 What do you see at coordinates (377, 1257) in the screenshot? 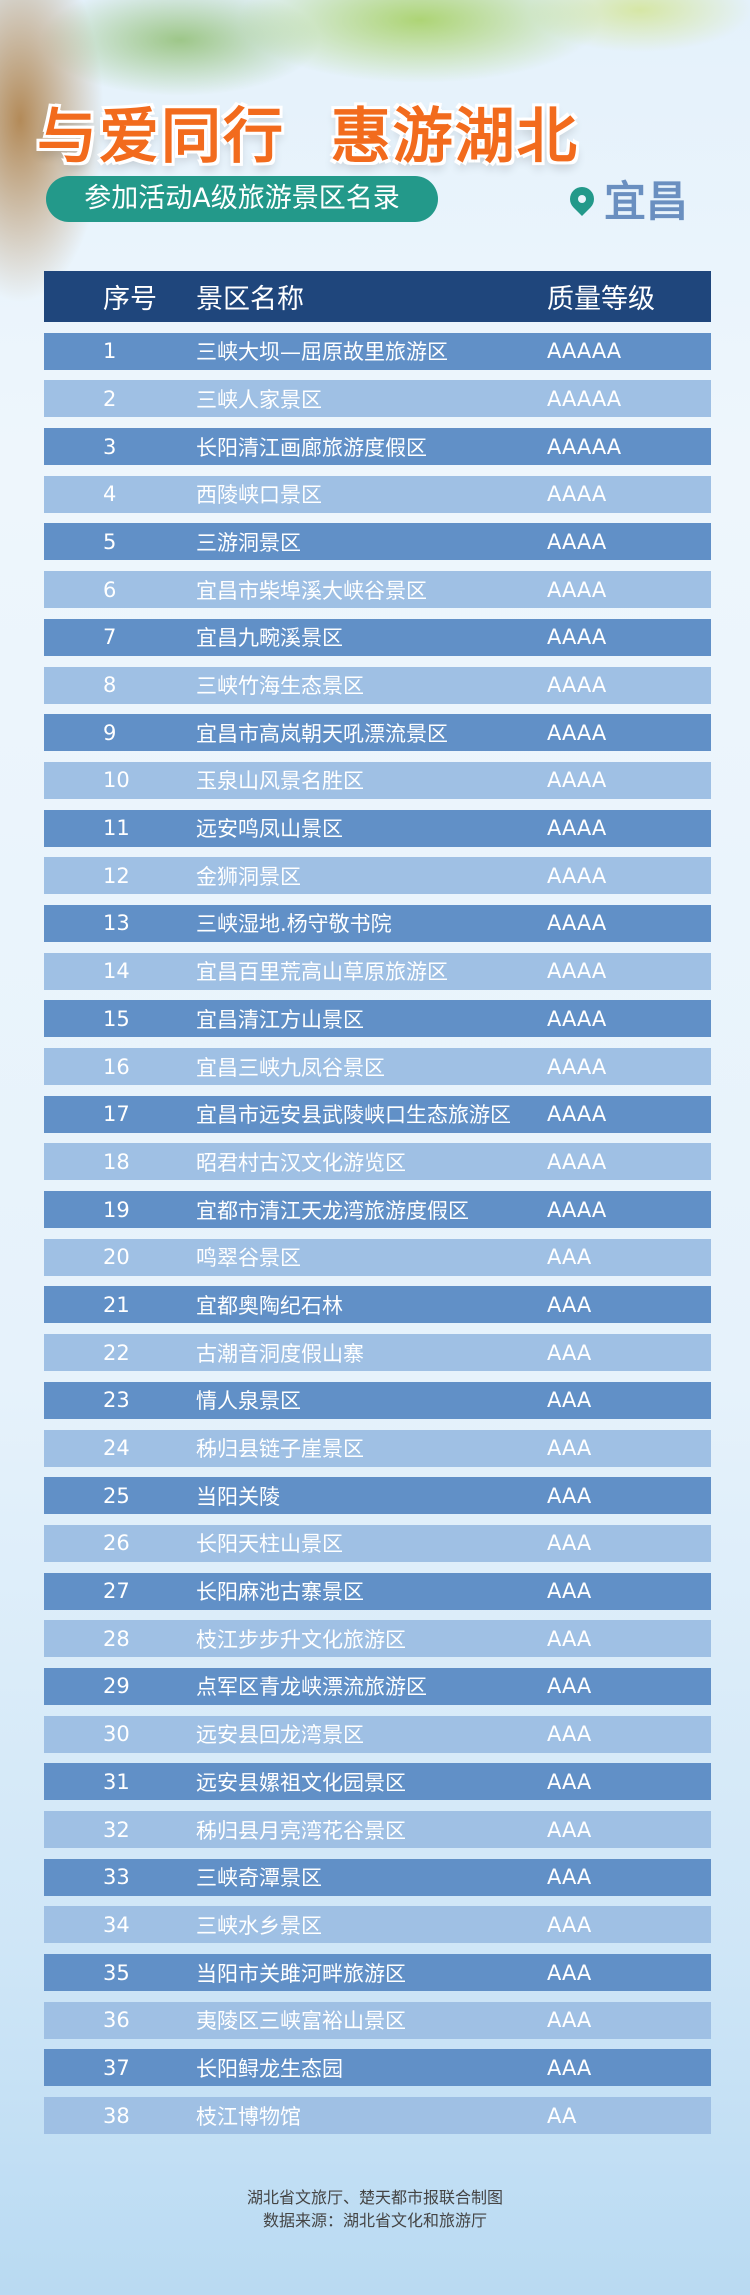
I see `table-row: 20 鸣翠谷景区 AAA` at bounding box center [377, 1257].